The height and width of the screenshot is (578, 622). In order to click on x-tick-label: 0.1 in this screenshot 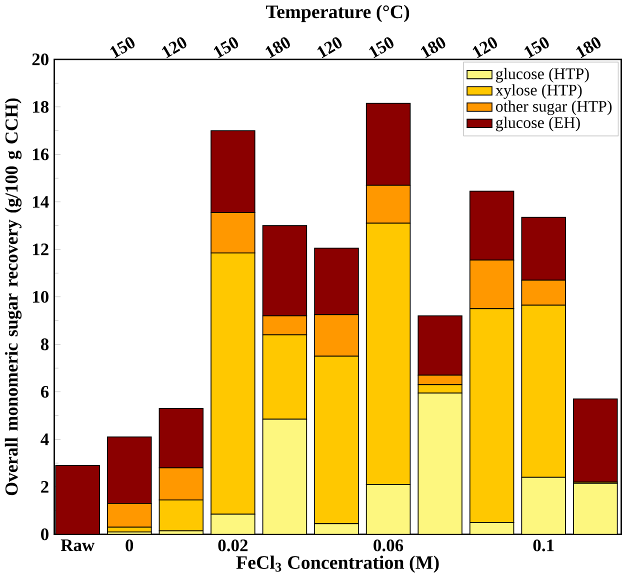, I will do `click(543, 546)`.